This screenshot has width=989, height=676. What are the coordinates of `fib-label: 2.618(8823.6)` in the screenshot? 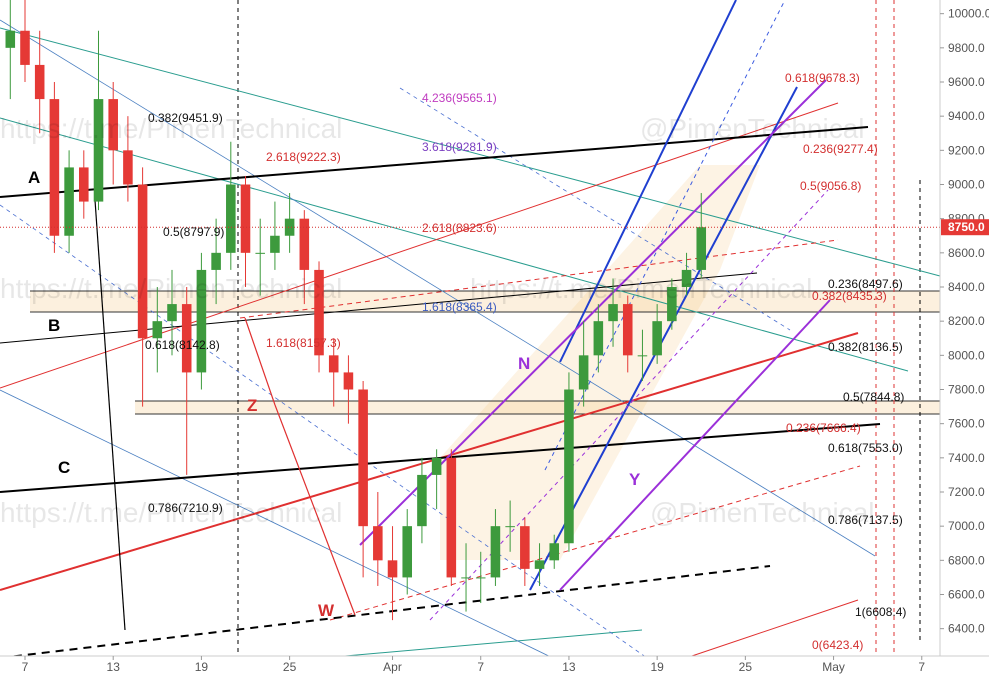 It's located at (459, 228).